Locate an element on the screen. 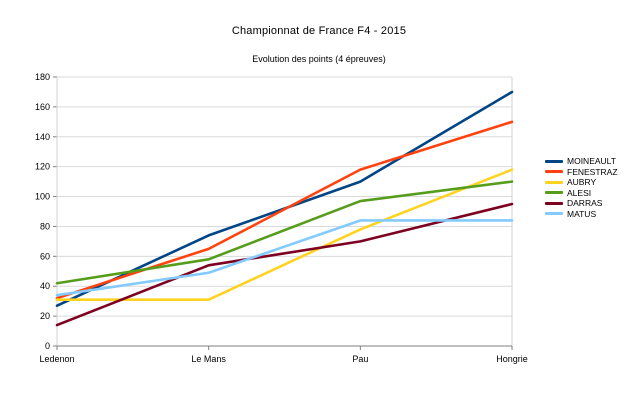 This screenshot has width=638, height=410. legend-item: MOINEAULT is located at coordinates (581, 161).